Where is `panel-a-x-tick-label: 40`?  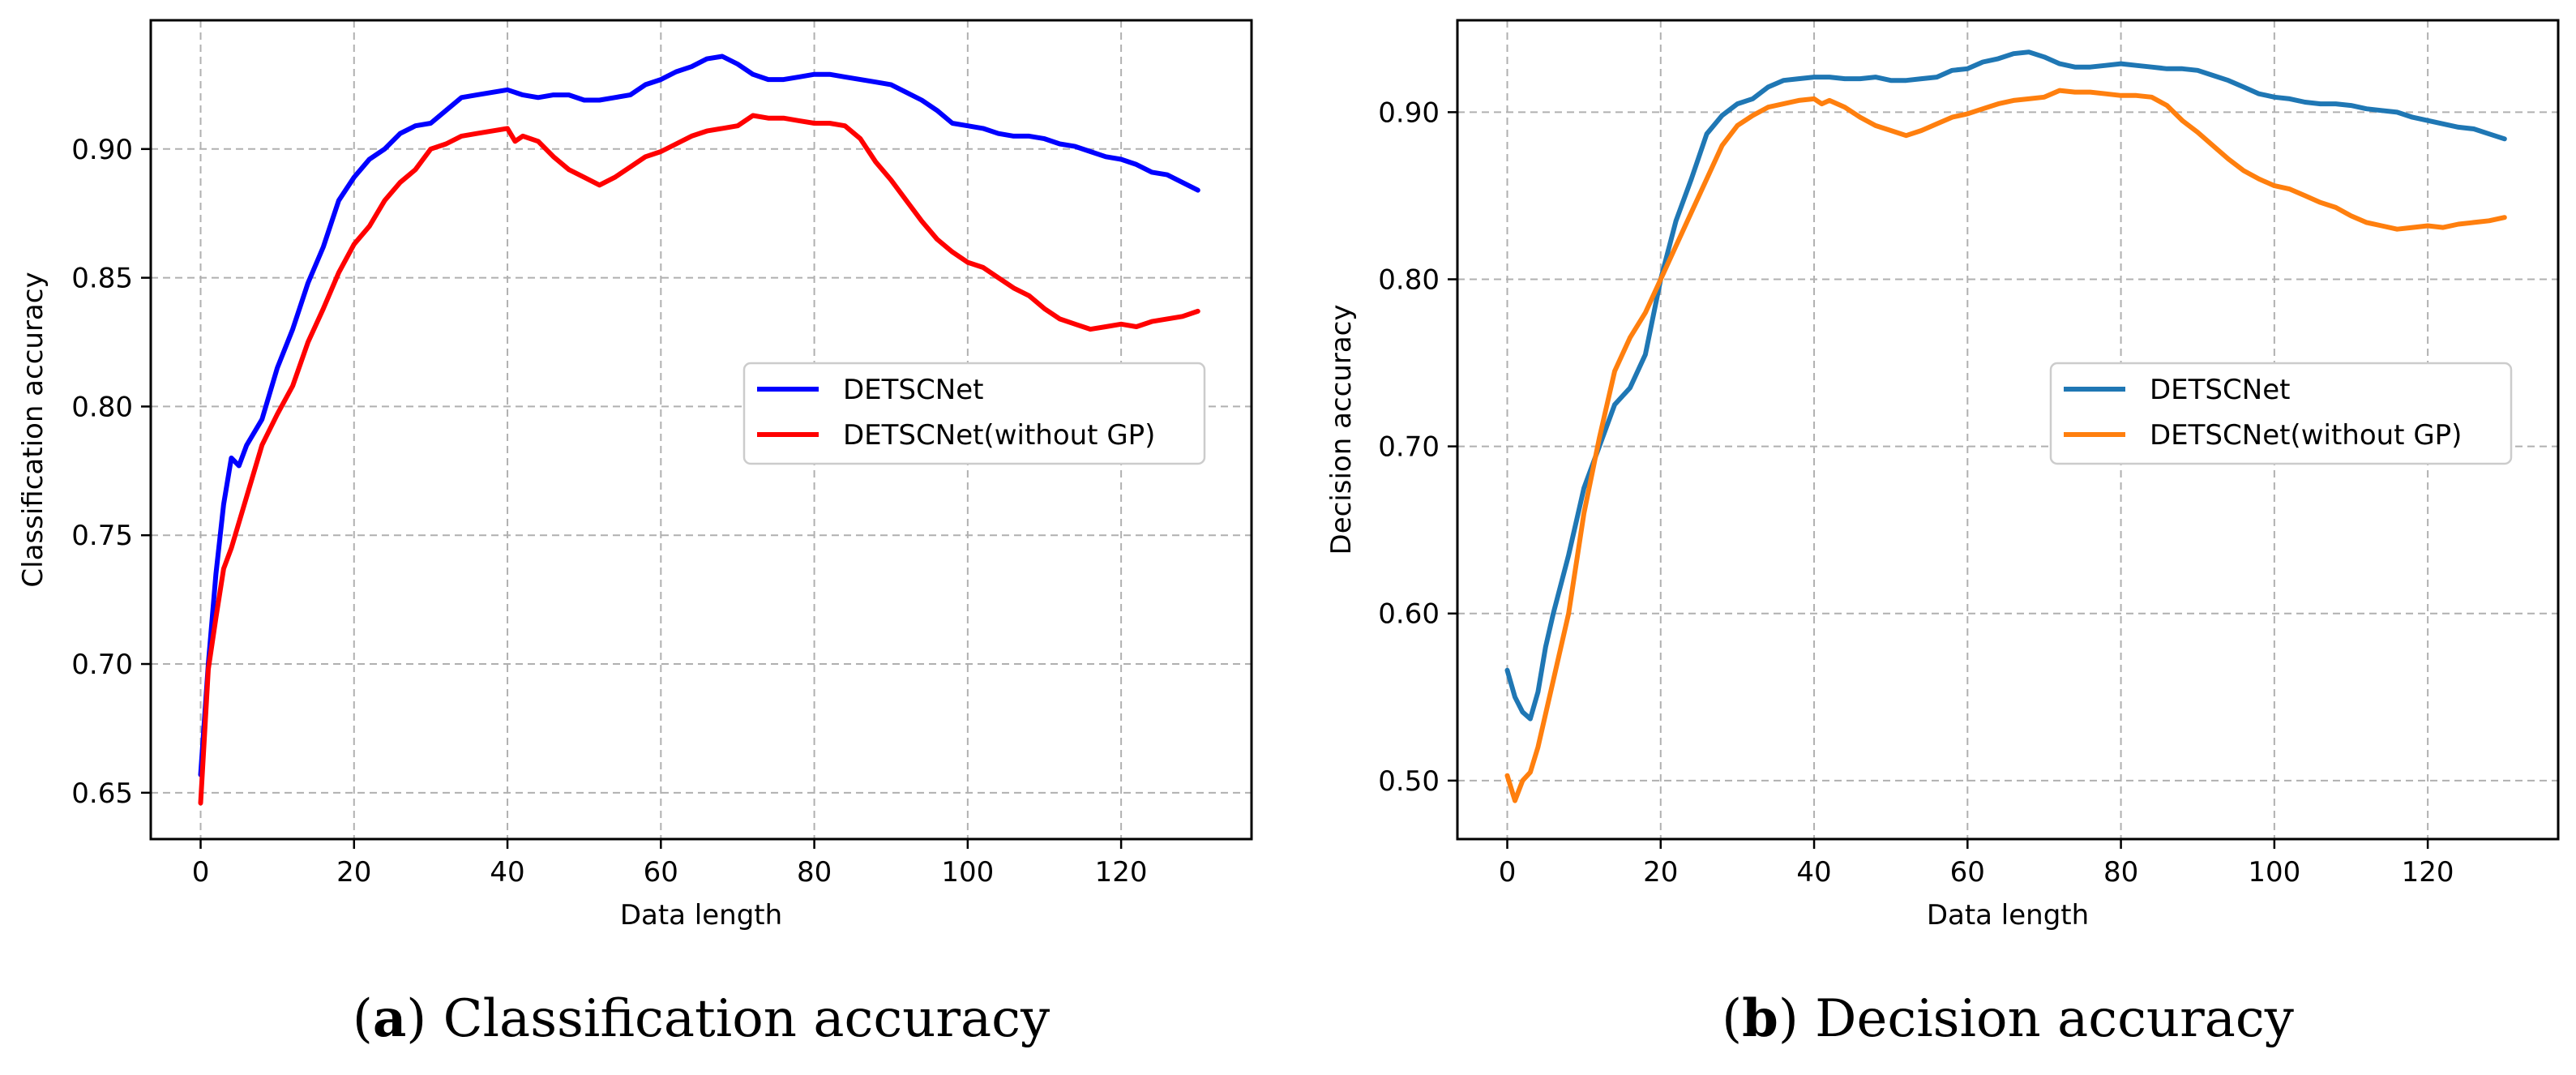 panel-a-x-tick-label: 40 is located at coordinates (507, 872).